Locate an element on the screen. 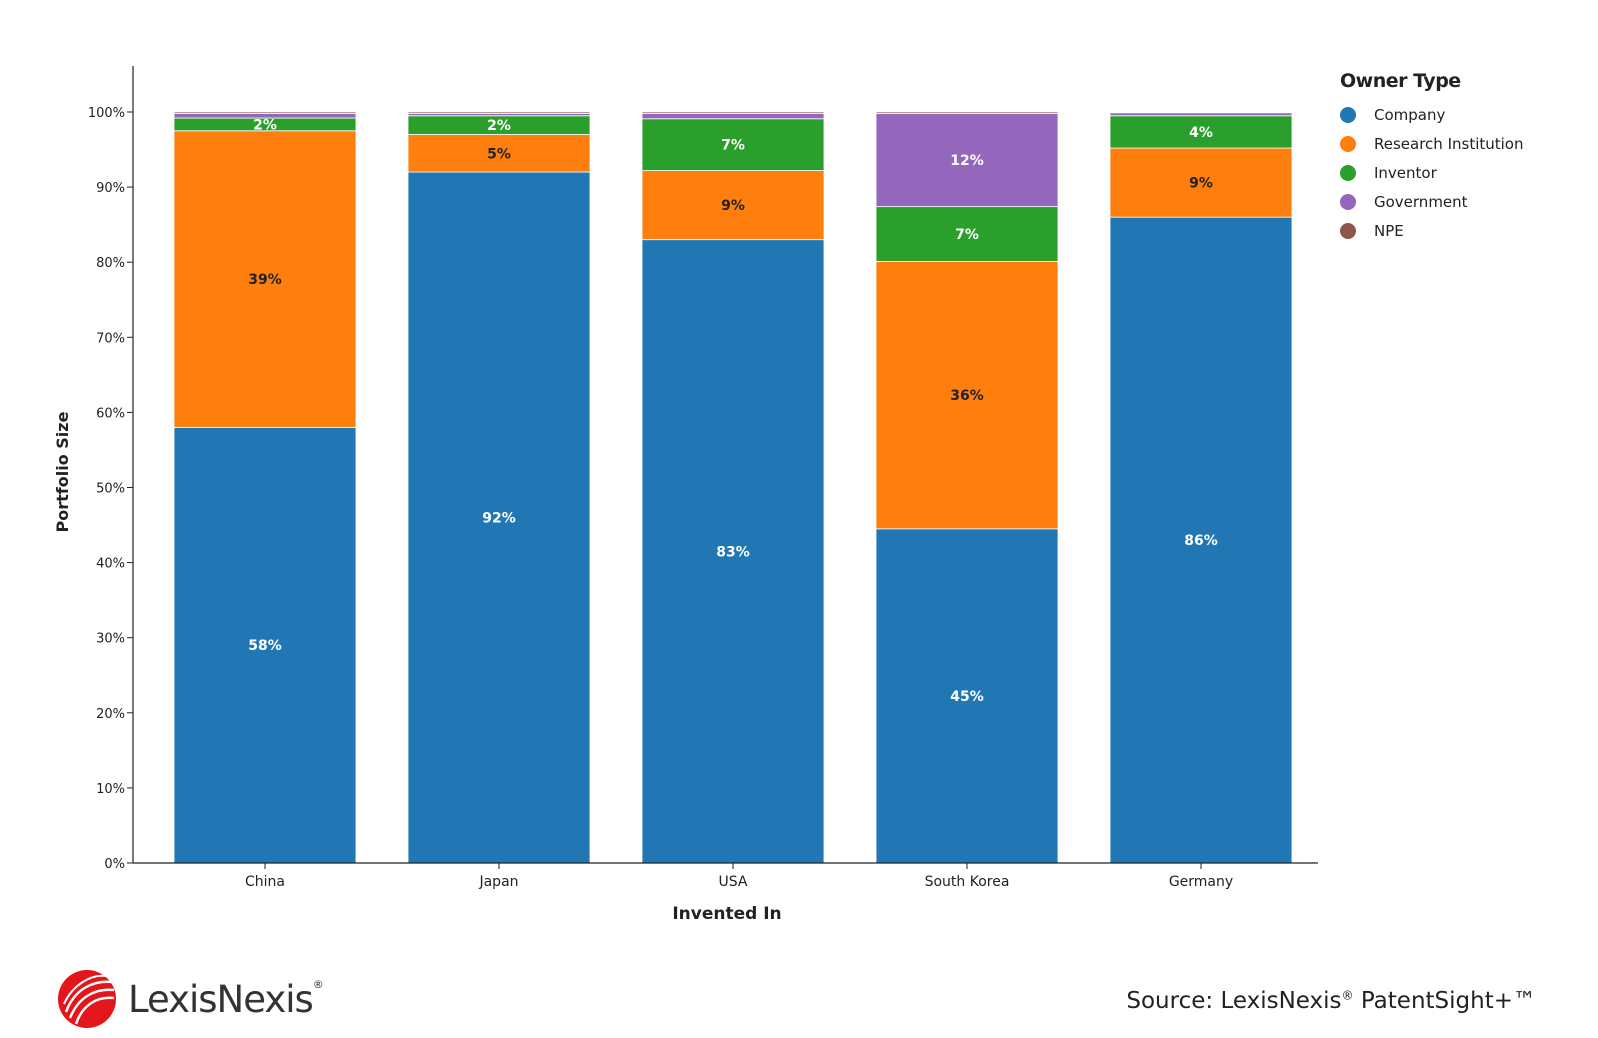  data-label: 92% is located at coordinates (499, 519).